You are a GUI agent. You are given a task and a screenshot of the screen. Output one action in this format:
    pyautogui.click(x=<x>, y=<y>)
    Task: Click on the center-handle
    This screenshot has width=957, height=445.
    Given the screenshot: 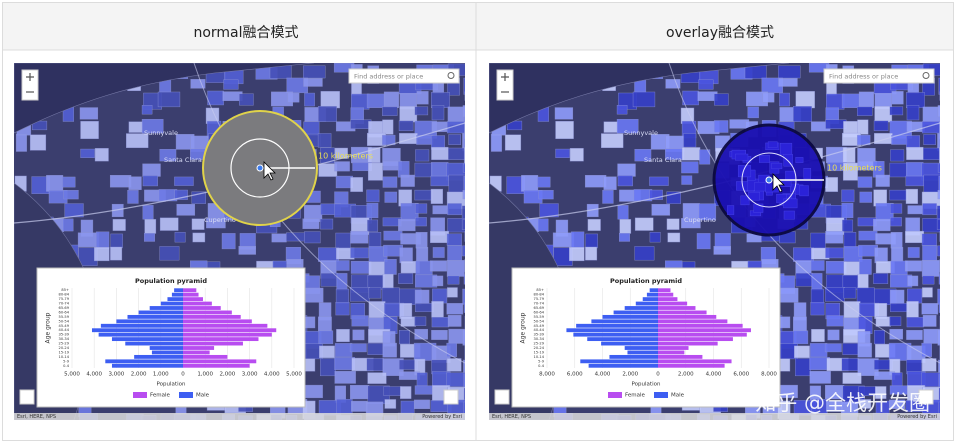 What is the action you would take?
    pyautogui.click(x=260, y=168)
    